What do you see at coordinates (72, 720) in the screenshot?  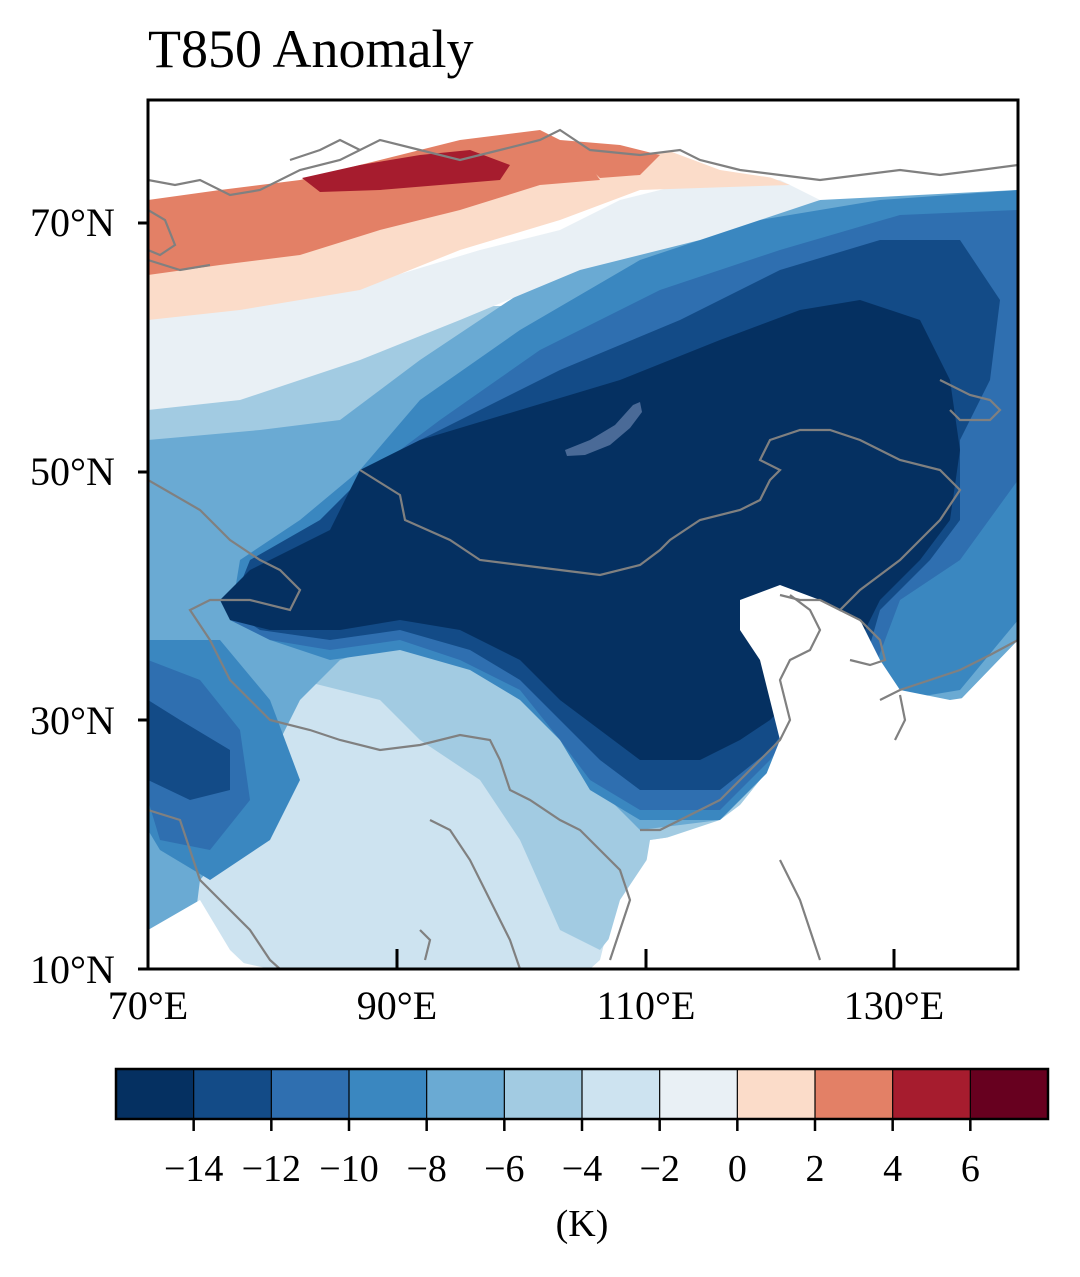 I see `lat-label-30n: 30°N` at bounding box center [72, 720].